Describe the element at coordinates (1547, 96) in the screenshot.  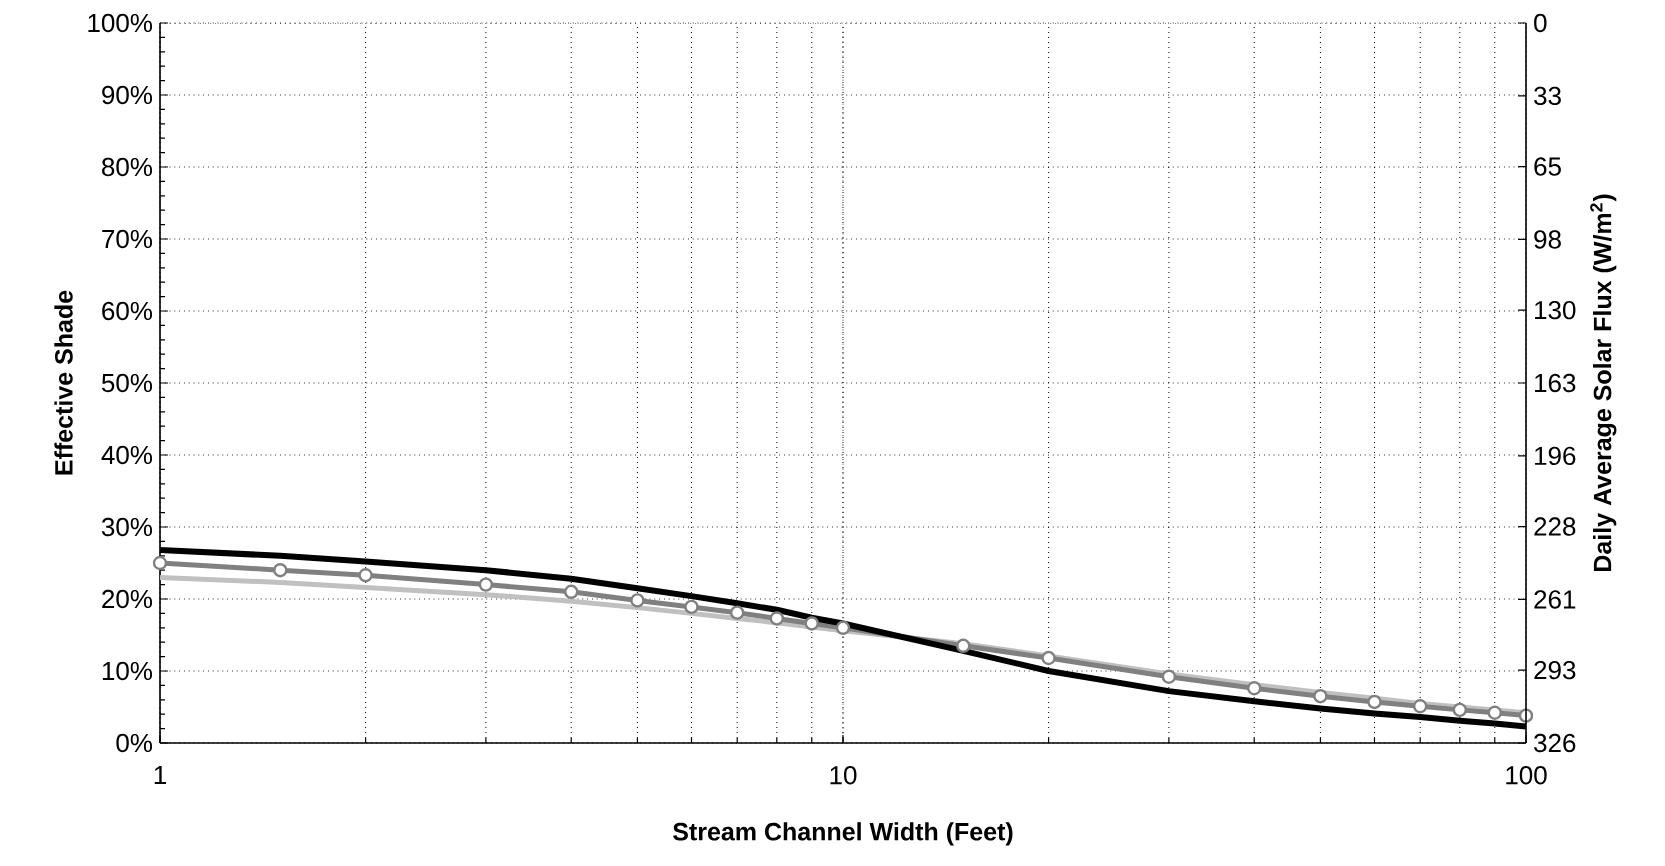
I see `y2-tick-label: 33` at that location.